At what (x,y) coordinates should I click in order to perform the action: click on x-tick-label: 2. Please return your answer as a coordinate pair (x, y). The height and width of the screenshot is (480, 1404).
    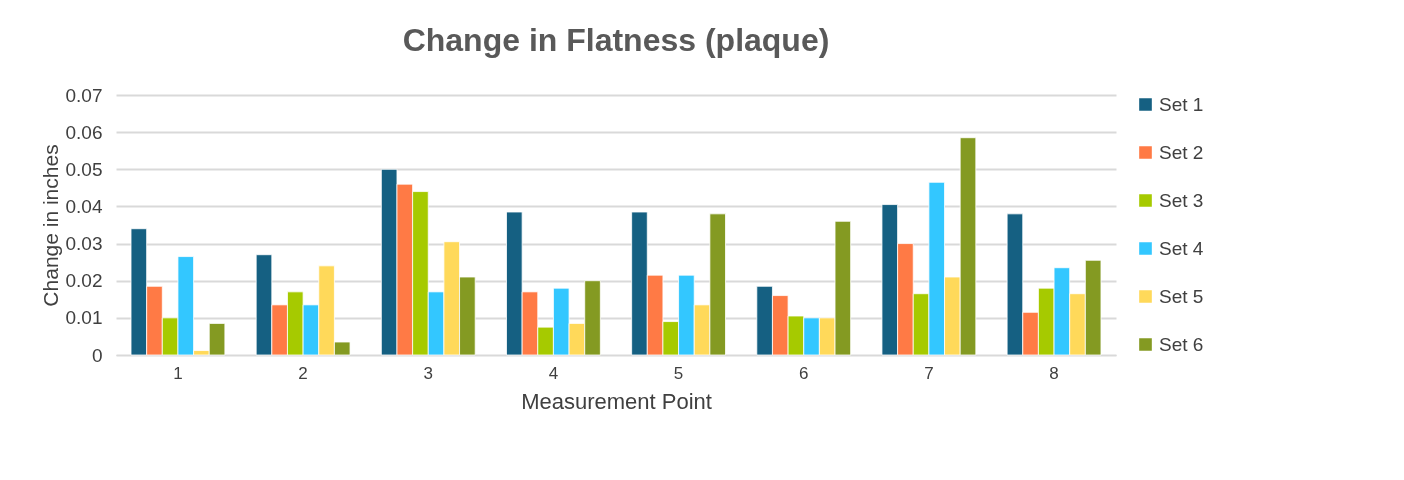
    Looking at the image, I should click on (303, 373).